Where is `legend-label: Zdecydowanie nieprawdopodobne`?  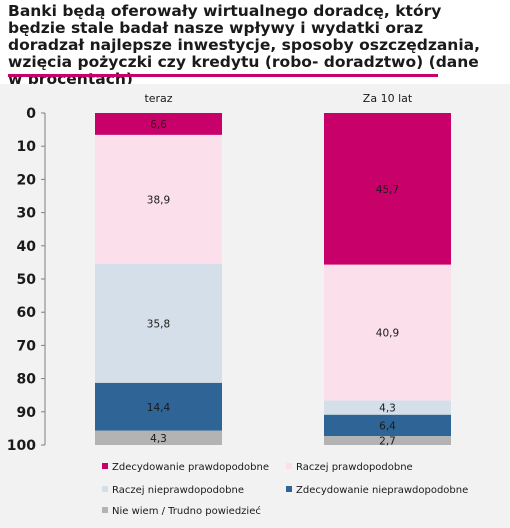 legend-label: Zdecydowanie nieprawdopodobne is located at coordinates (382, 490).